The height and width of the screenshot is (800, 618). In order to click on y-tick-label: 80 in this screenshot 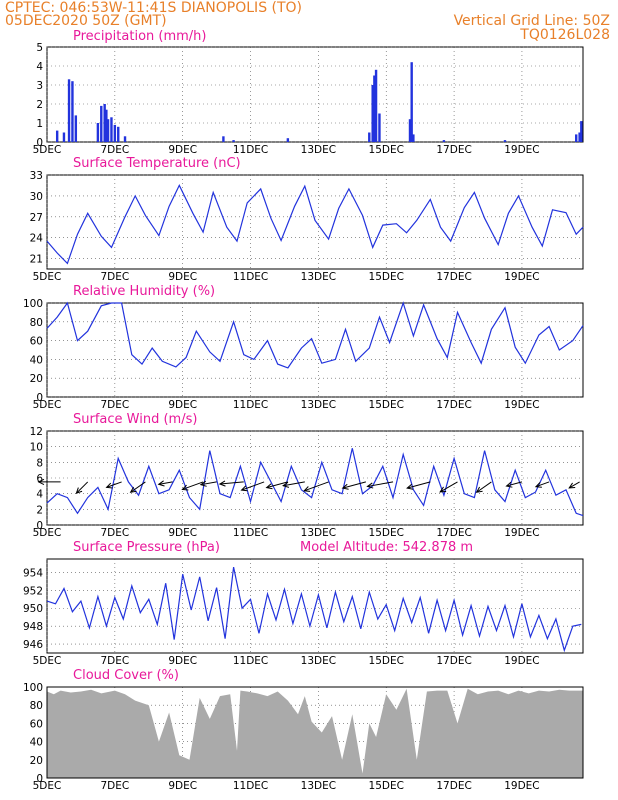, I will do `click(36, 706)`.